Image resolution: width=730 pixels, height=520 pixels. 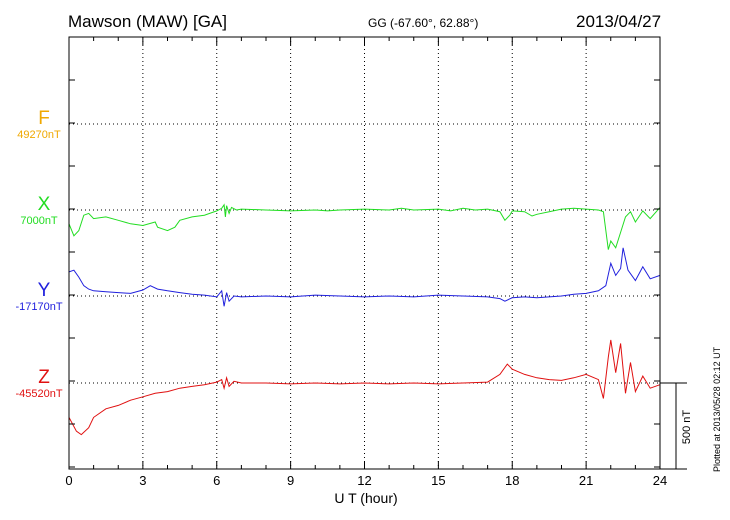 What do you see at coordinates (365, 498) in the screenshot?
I see `x-axis-label: U T (hour)` at bounding box center [365, 498].